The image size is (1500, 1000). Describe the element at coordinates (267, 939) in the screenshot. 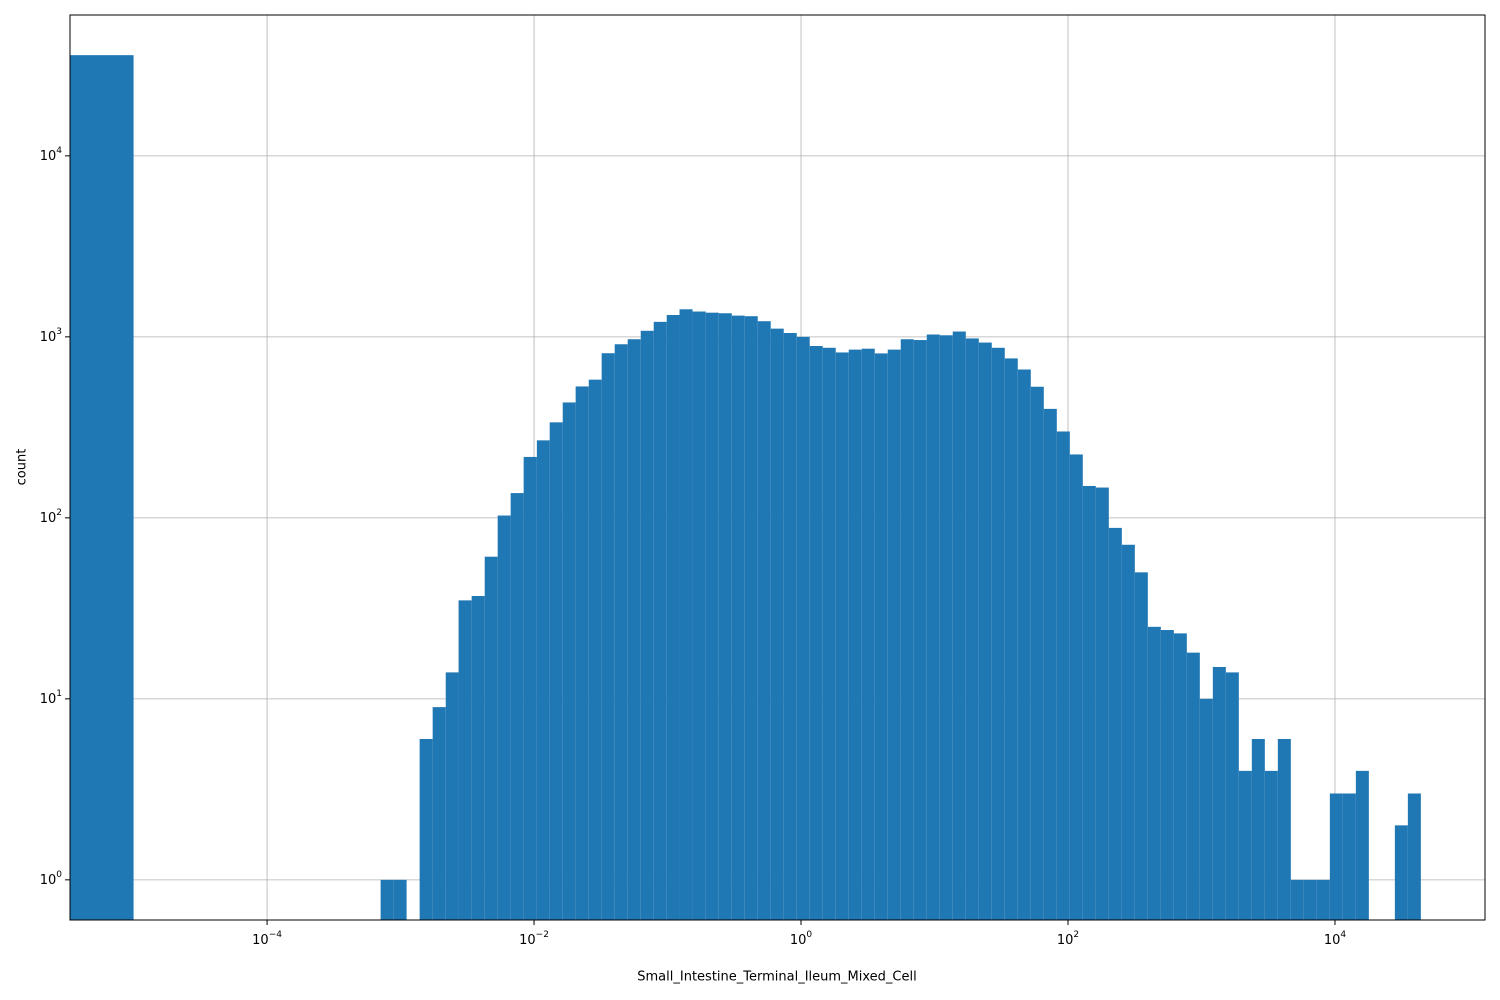

I see `x-tick-label: 10⁻⁴` at that location.